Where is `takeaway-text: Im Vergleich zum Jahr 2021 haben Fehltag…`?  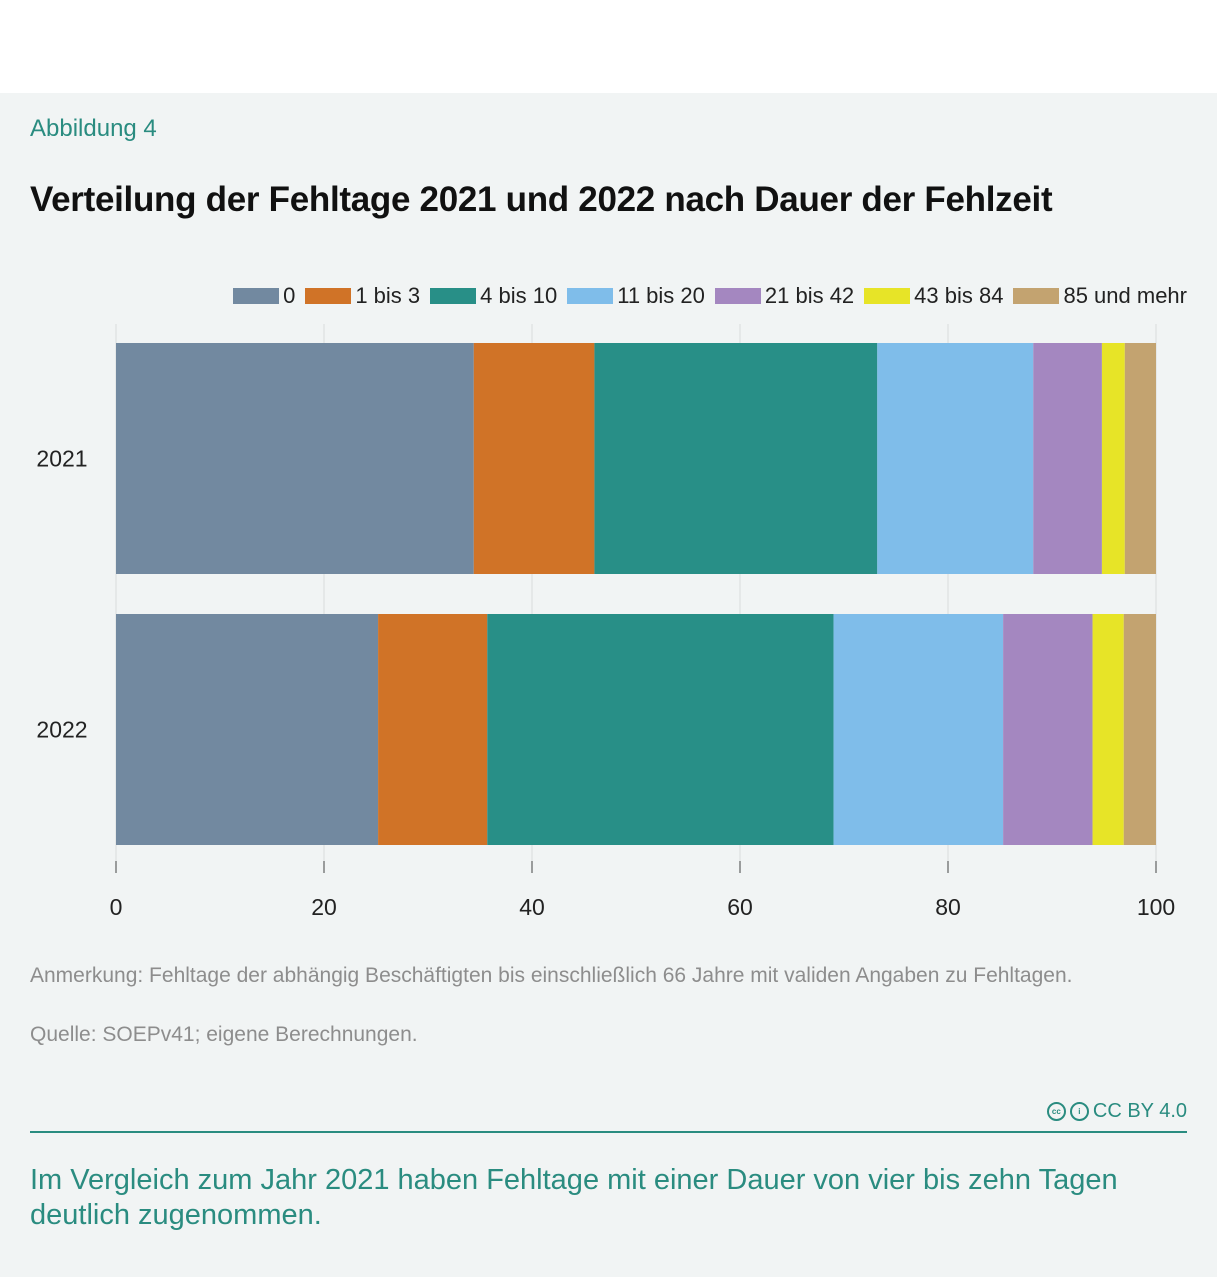
takeaway-text: Im Vergleich zum Jahr 2021 haben Fehltag… is located at coordinates (574, 1197).